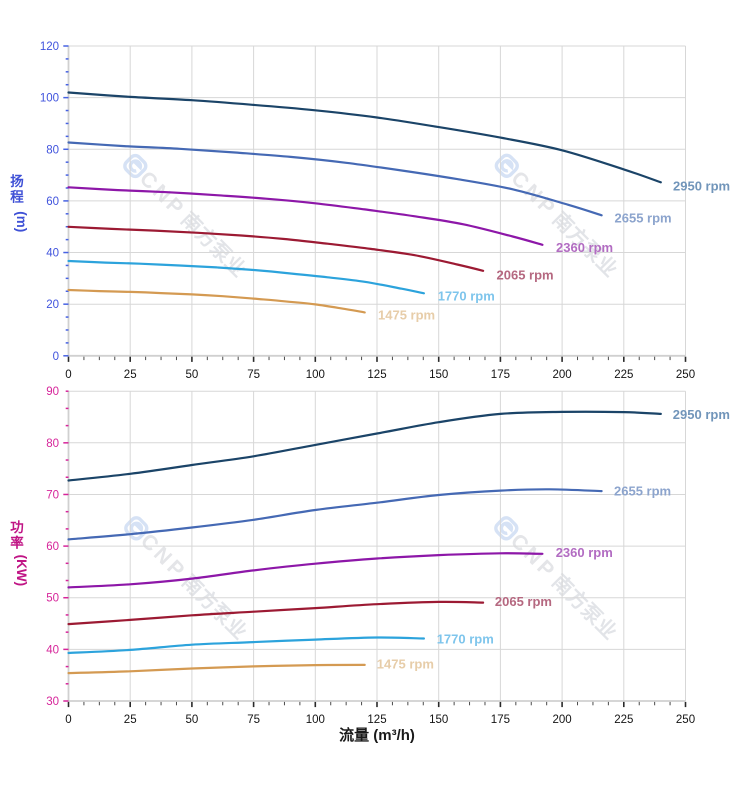  I want to click on svg-text: 率, so click(17, 543).